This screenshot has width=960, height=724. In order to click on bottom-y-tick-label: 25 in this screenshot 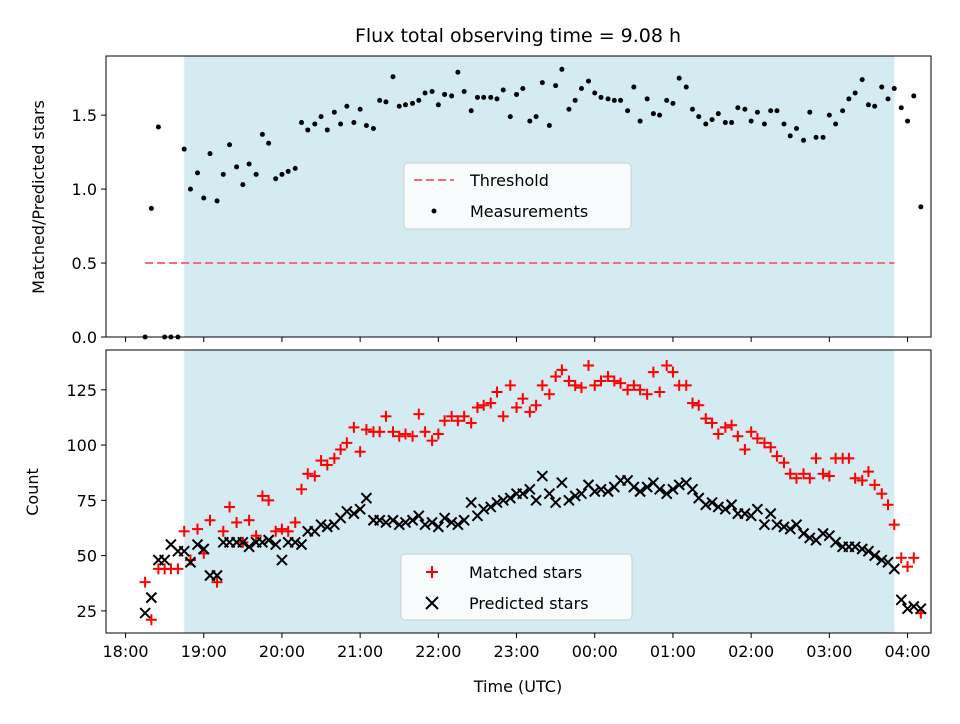, I will do `click(87, 611)`.